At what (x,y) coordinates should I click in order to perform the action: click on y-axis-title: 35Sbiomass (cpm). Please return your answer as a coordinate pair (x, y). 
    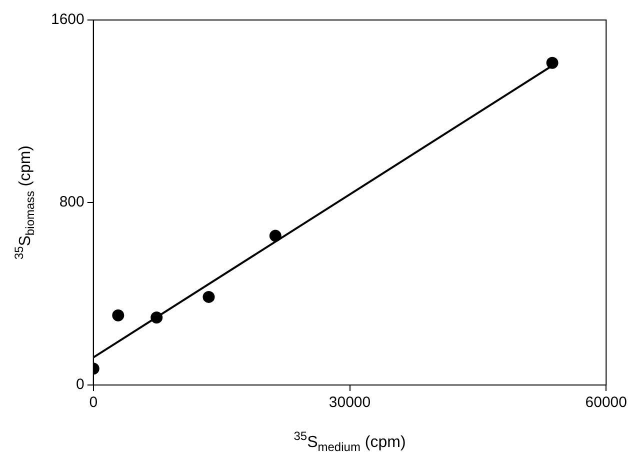
    Looking at the image, I should click on (24, 202).